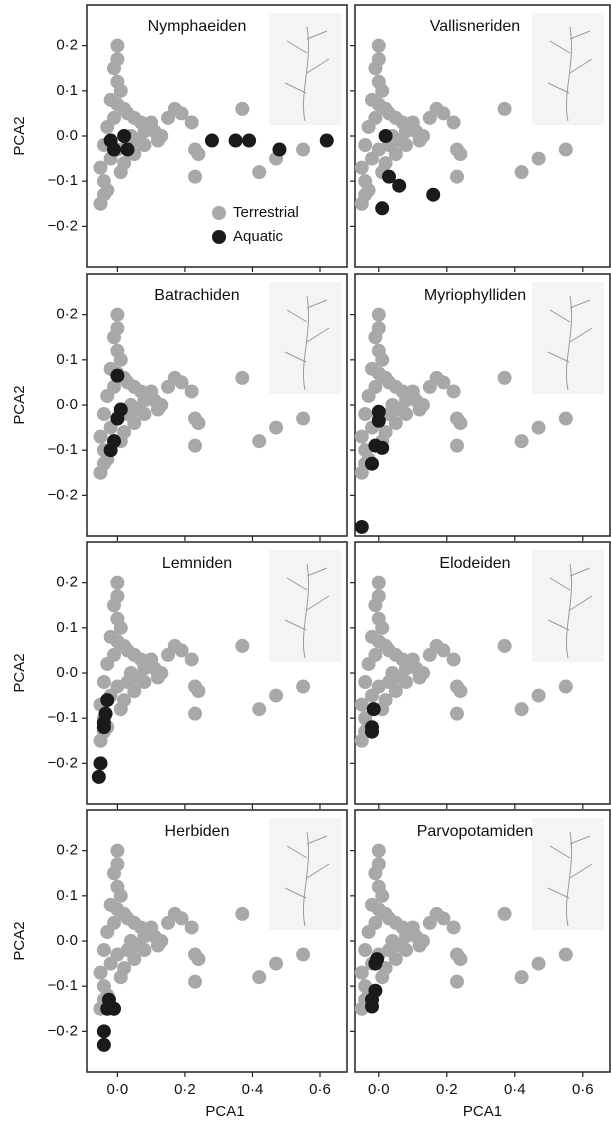 This screenshot has height=1121, width=611. Describe the element at coordinates (480, 407) in the screenshot. I see `panel: Myriophylliden` at that location.